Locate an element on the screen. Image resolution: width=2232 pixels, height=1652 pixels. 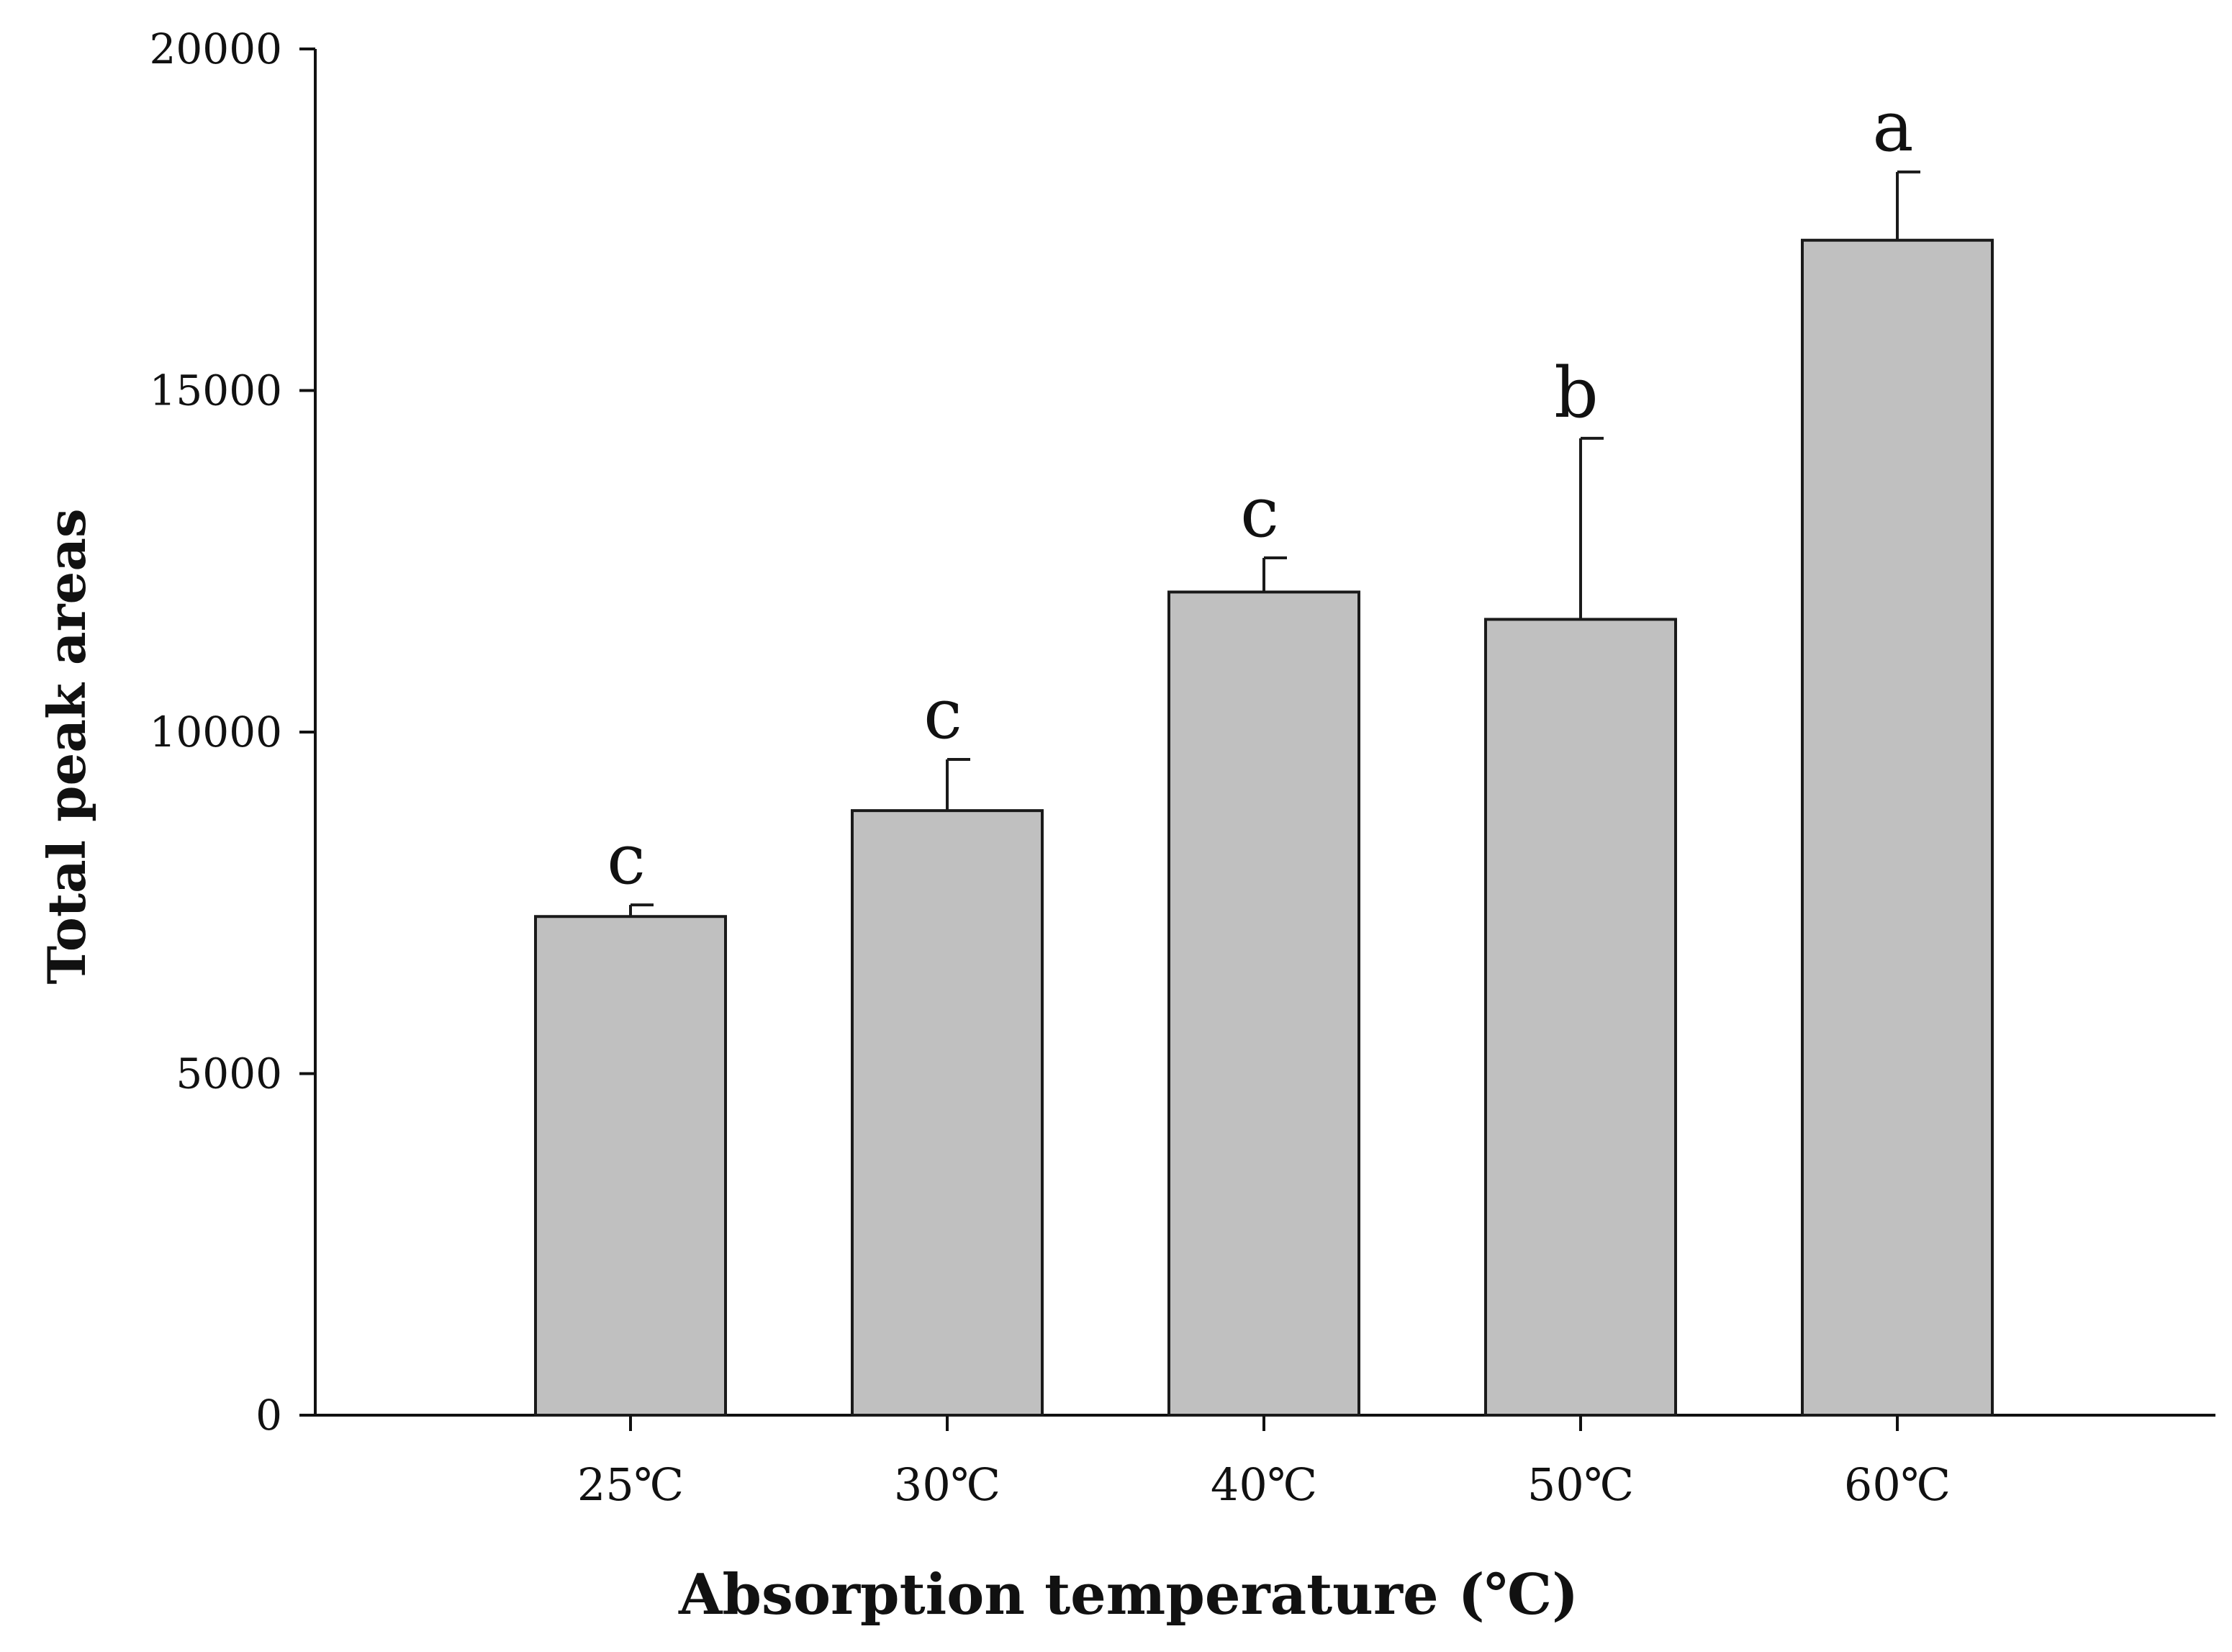
x-tick-label: 25℃ is located at coordinates (630, 1484).